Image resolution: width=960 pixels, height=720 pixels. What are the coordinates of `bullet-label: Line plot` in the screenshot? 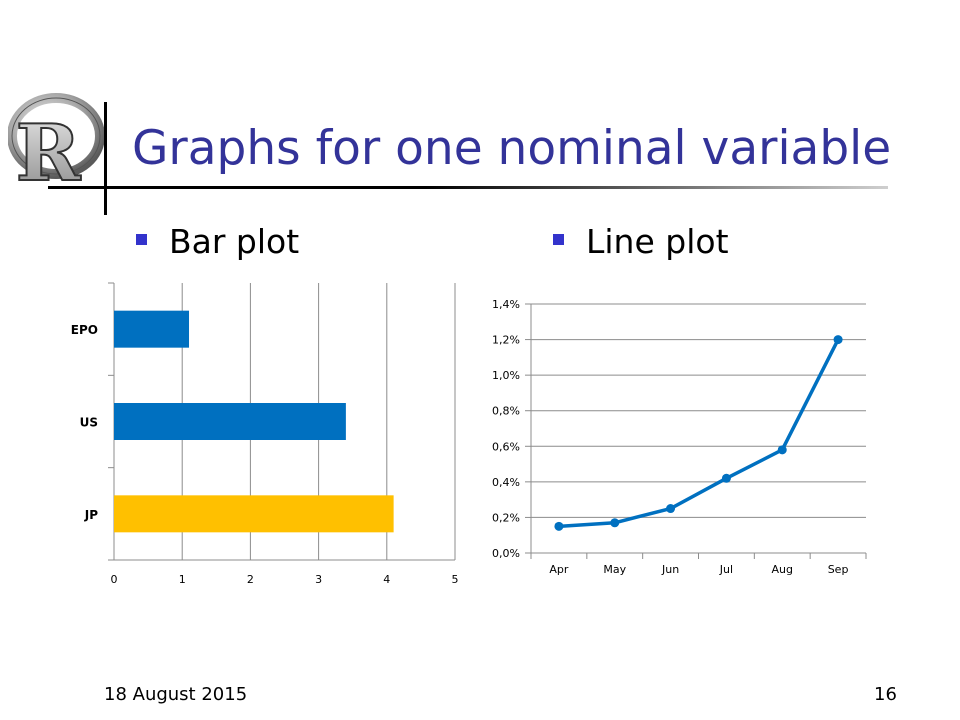 It's located at (657, 241).